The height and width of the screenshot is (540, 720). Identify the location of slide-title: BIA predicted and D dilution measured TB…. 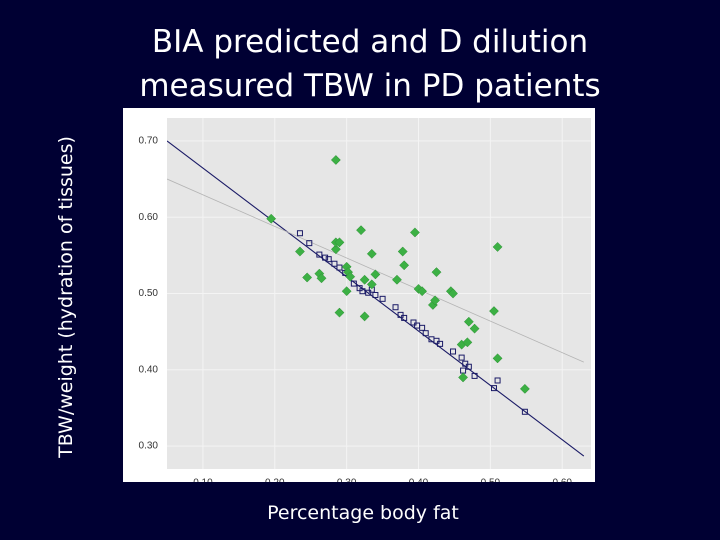
(370, 64).